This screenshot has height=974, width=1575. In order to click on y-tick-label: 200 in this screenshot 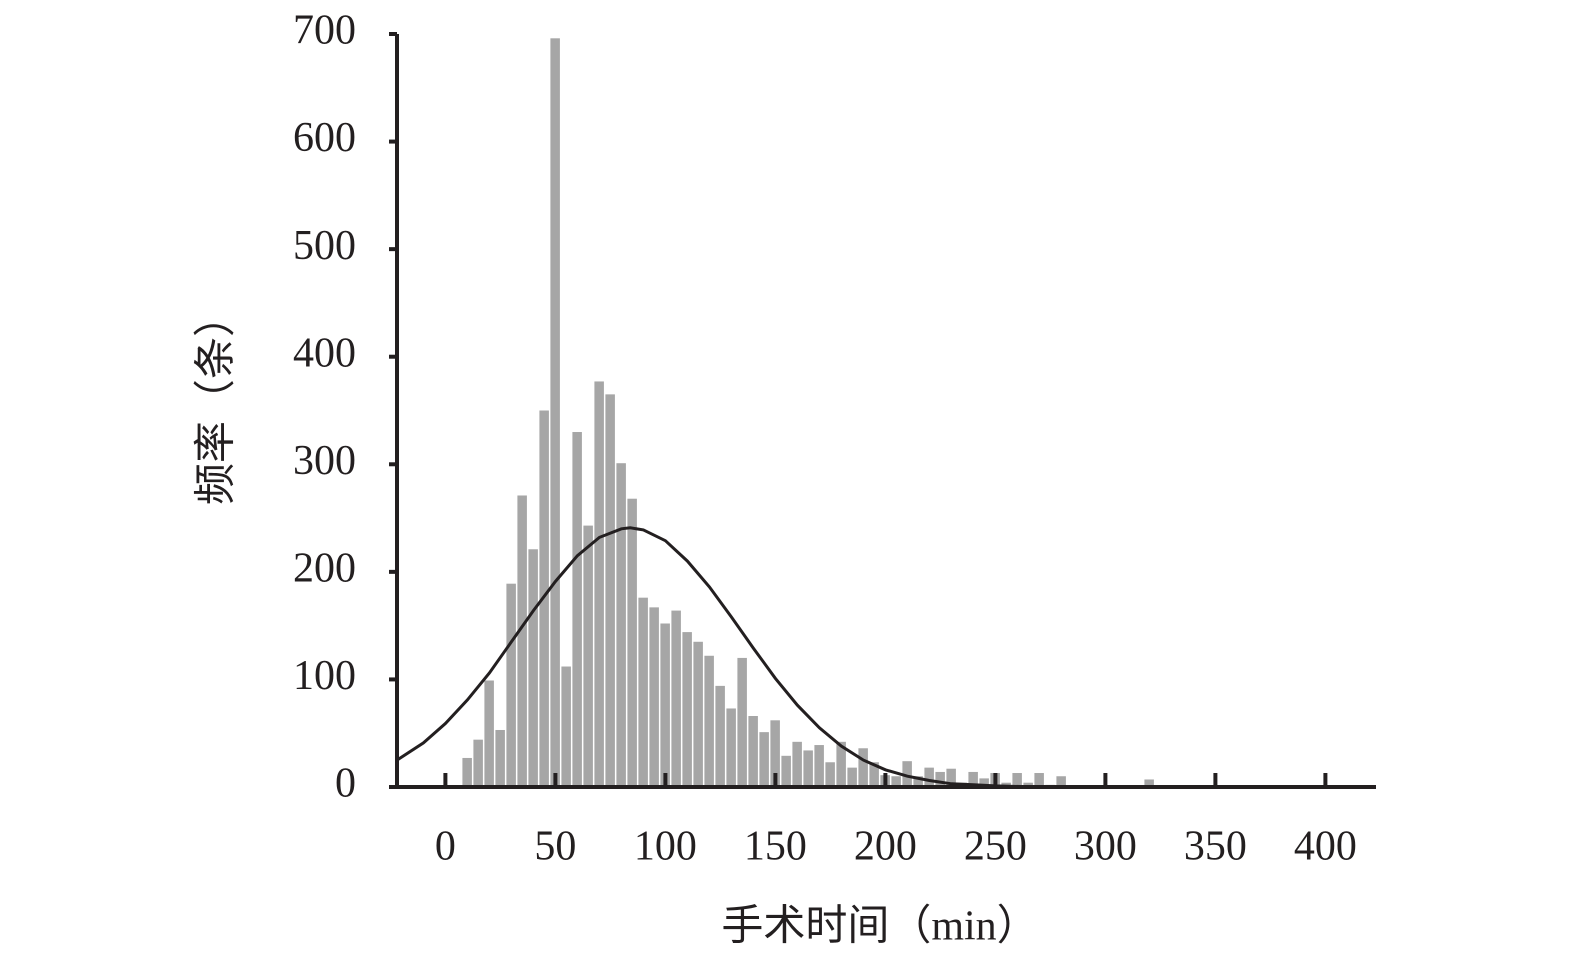, I will do `click(324, 568)`.